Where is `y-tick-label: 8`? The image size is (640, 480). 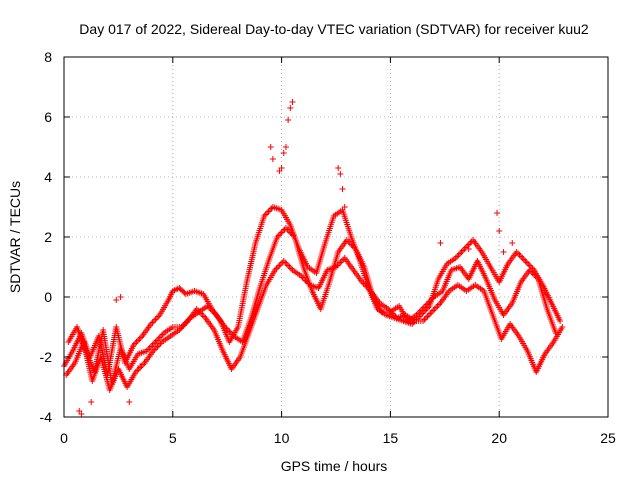
y-tick-label: 8 is located at coordinates (48, 57).